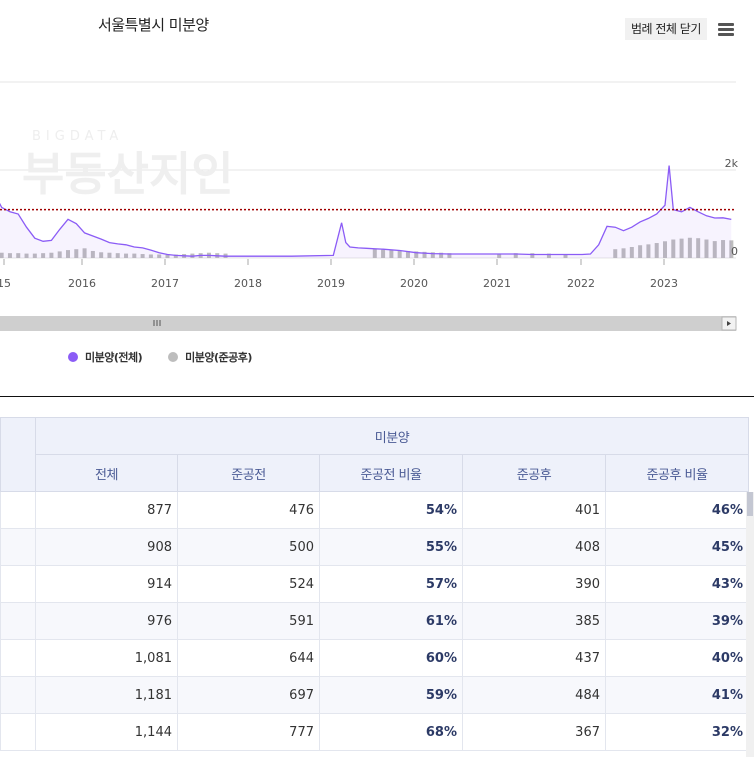  Describe the element at coordinates (106, 510) in the screenshot. I see `table-cell: 877` at that location.